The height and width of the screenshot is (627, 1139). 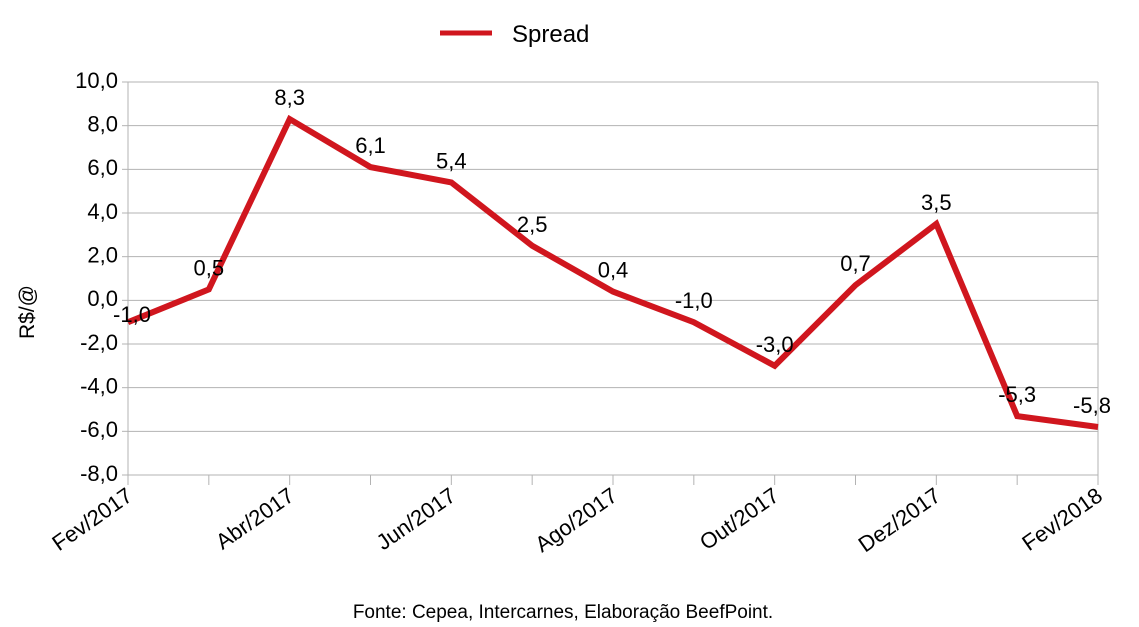 What do you see at coordinates (576, 520) in the screenshot?
I see `x-tick-label: Ago/2017` at bounding box center [576, 520].